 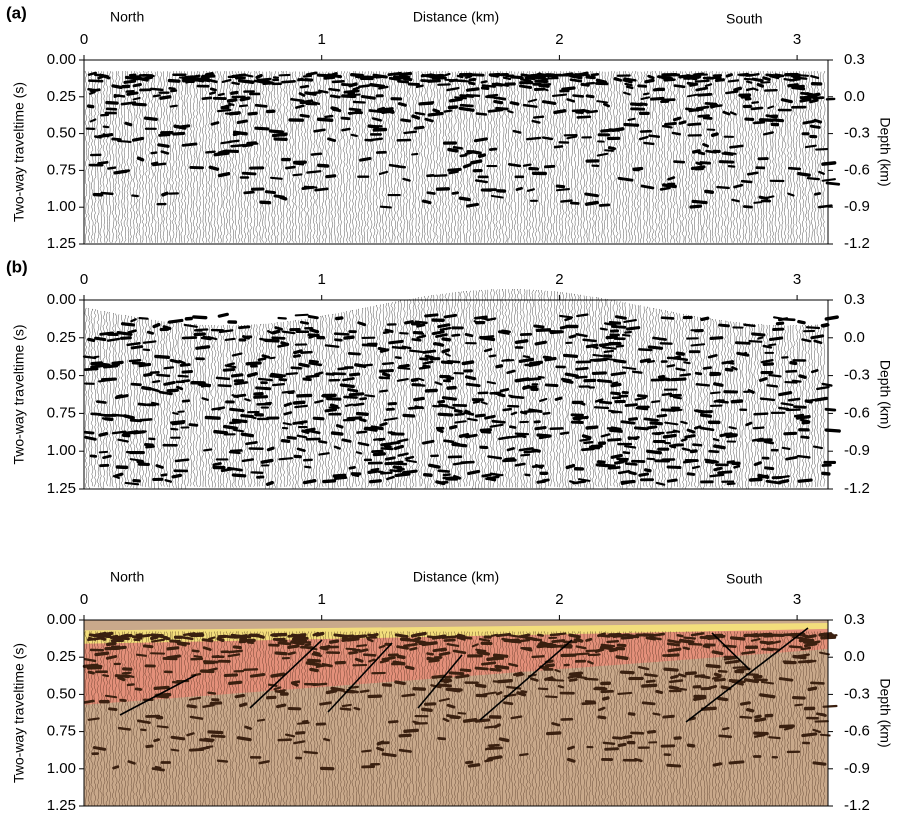 I want to click on x-tick-label: 0, so click(x=84, y=39).